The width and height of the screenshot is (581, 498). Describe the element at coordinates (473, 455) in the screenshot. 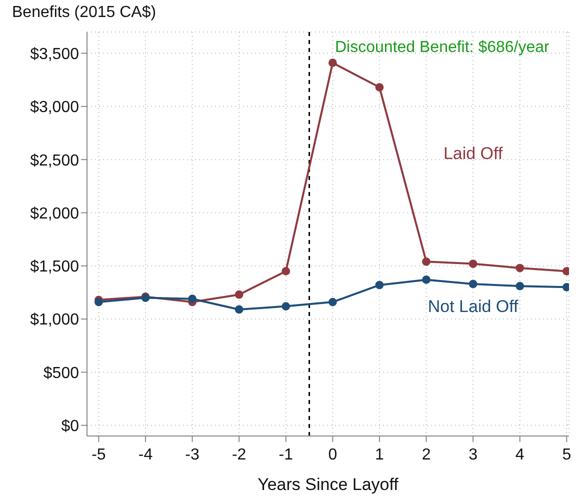

I see `x-tick-label: 3` at that location.